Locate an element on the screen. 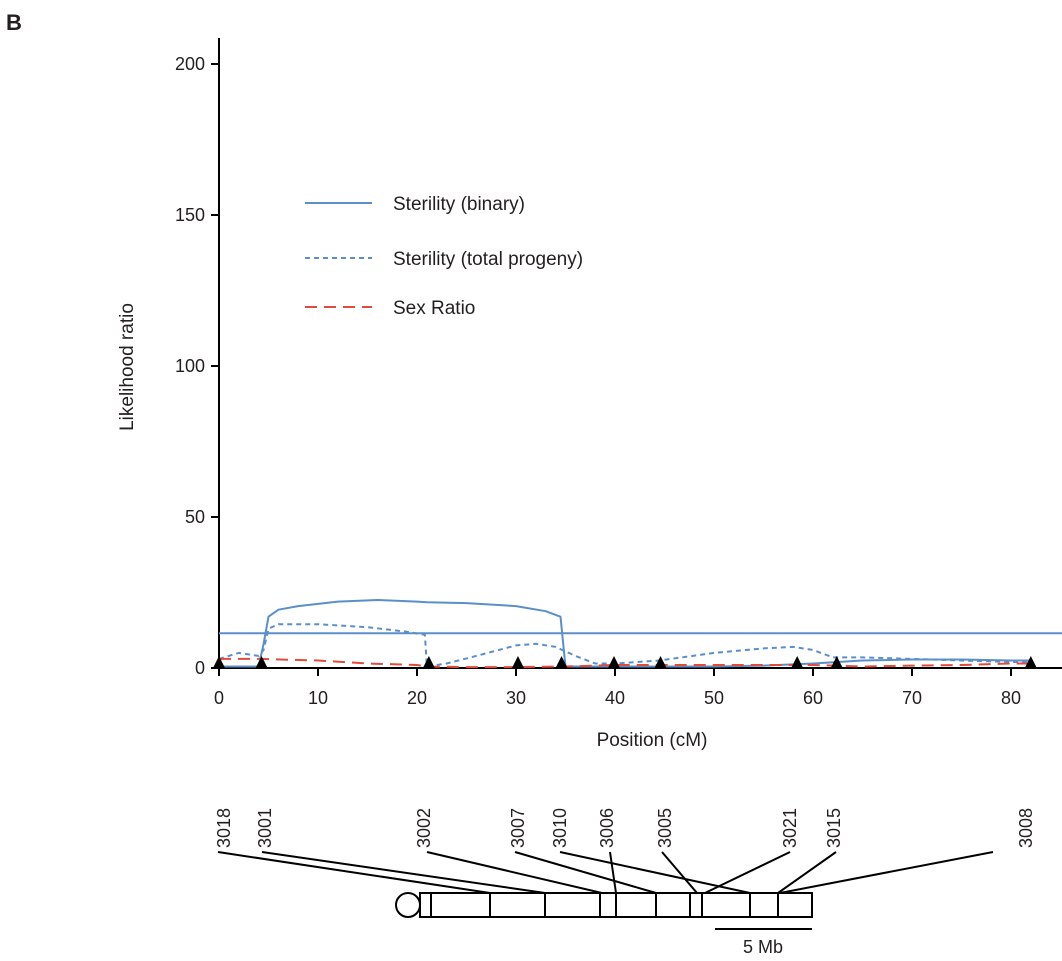 This screenshot has height=961, width=1062. connector-lines is located at coordinates (605, 872).